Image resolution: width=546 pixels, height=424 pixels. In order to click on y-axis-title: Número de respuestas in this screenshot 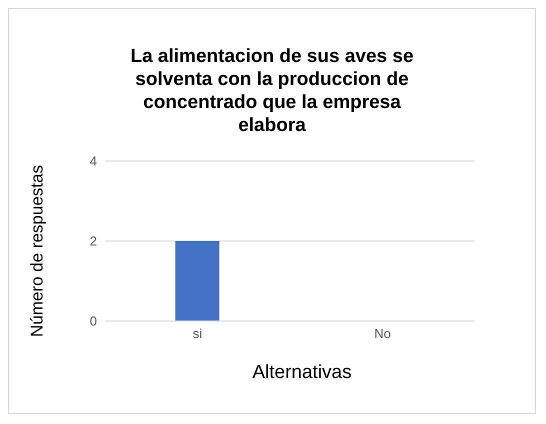, I will do `click(37, 251)`.